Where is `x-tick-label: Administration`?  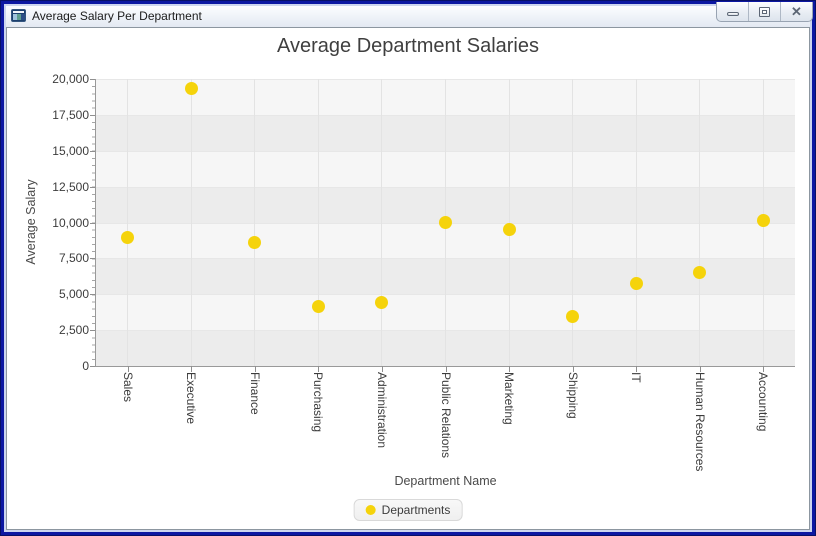 x-tick-label: Administration is located at coordinates (381, 410).